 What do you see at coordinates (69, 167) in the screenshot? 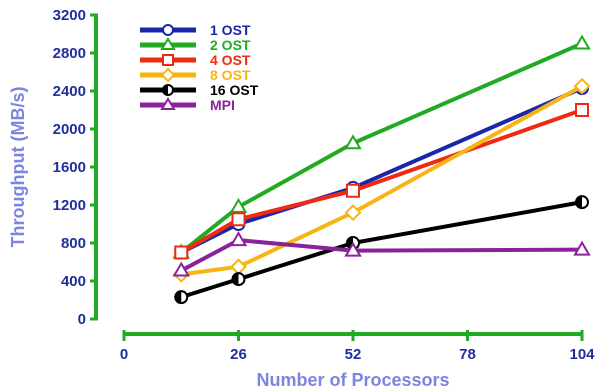
I see `y-tick-label: 1600` at bounding box center [69, 167].